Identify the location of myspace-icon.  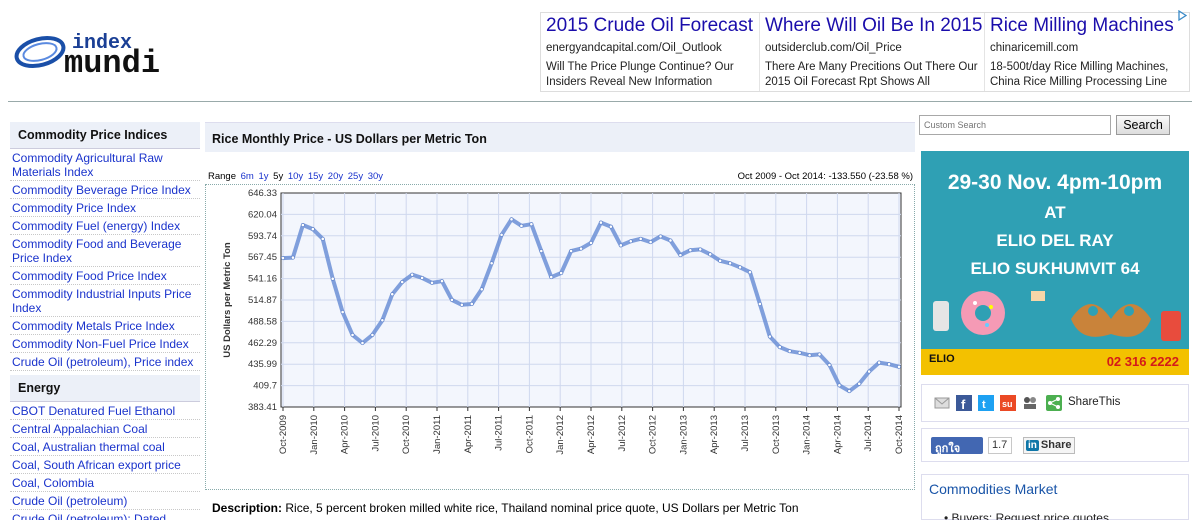
(1030, 403).